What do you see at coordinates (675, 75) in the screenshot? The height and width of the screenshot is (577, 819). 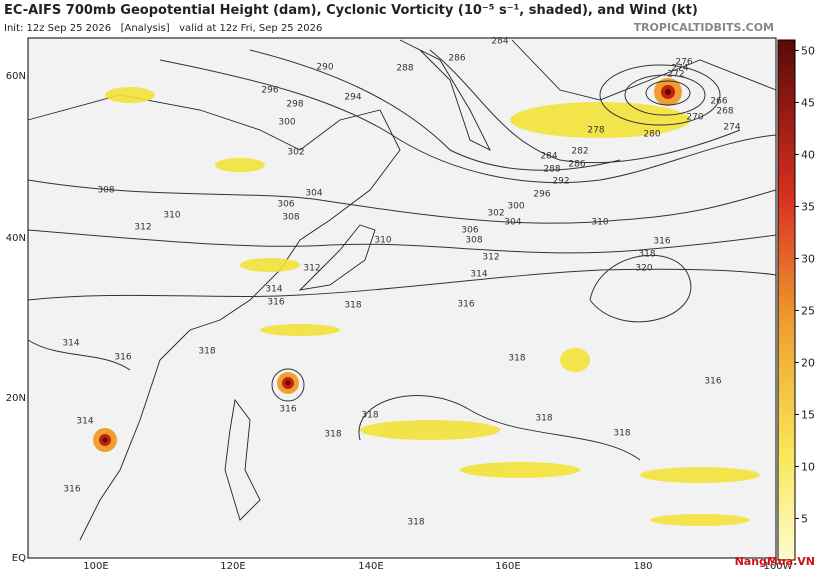 I see `contour-label: 272` at bounding box center [675, 75].